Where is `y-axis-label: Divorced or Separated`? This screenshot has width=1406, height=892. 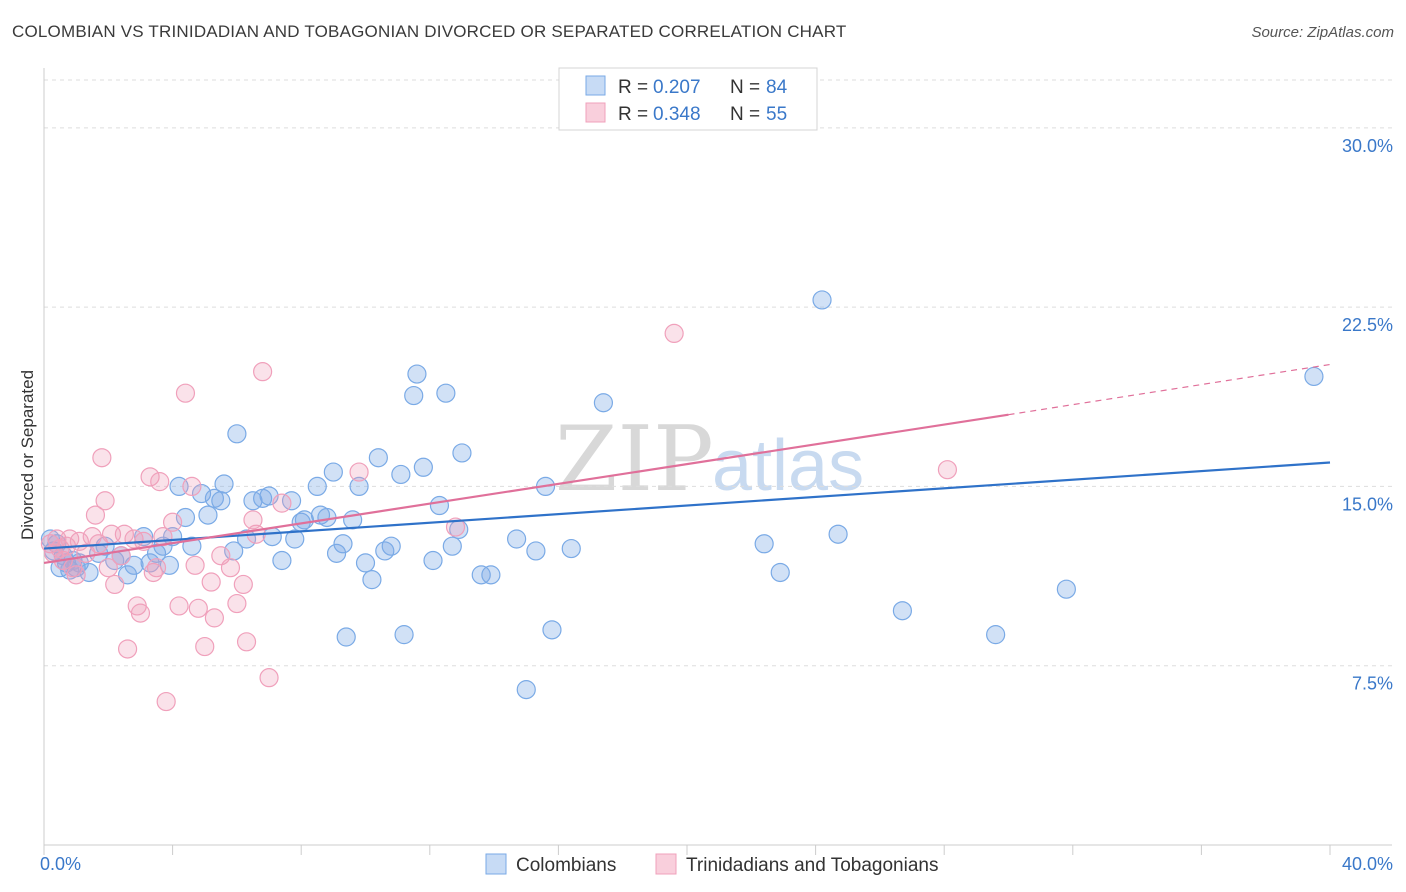
y-axis-label: Divorced or Separated is located at coordinates (27, 455).